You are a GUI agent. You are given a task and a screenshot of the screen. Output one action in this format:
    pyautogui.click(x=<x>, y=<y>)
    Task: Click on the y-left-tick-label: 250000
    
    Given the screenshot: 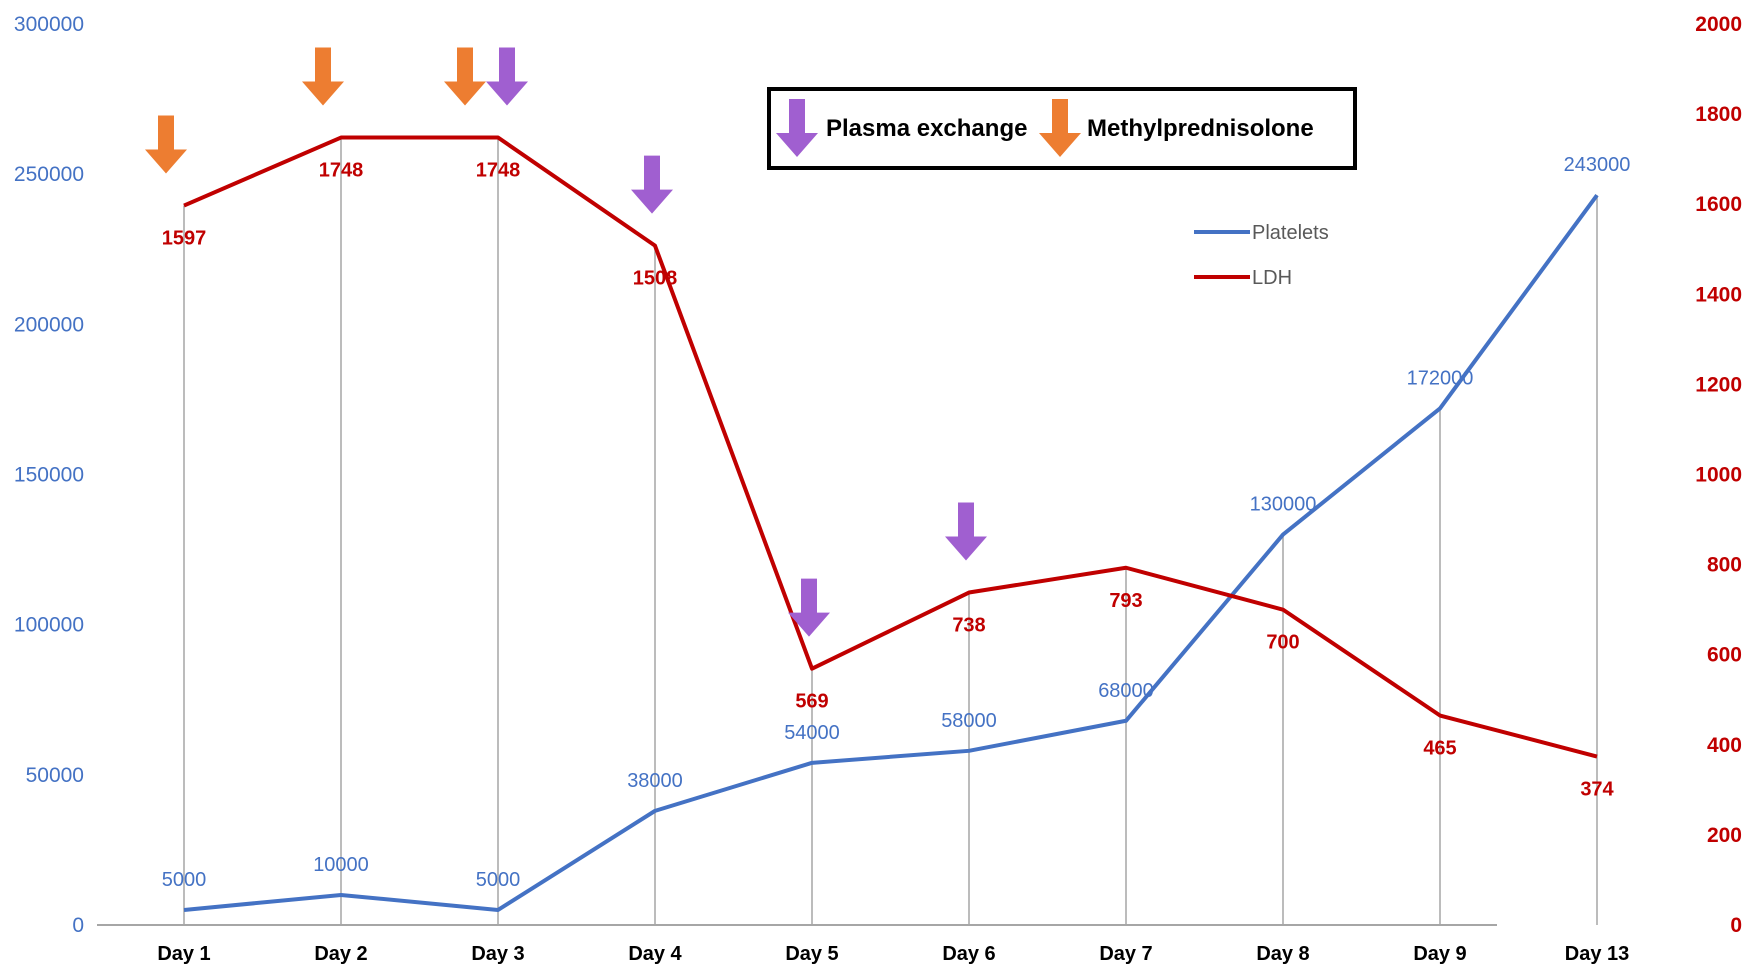 What is the action you would take?
    pyautogui.click(x=49, y=174)
    